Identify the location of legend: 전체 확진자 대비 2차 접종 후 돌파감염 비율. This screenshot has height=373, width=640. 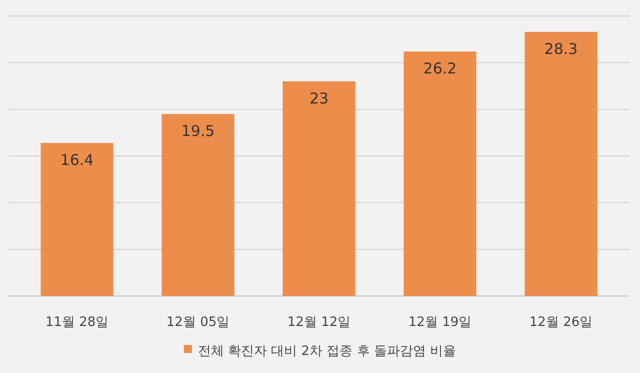
(320, 351).